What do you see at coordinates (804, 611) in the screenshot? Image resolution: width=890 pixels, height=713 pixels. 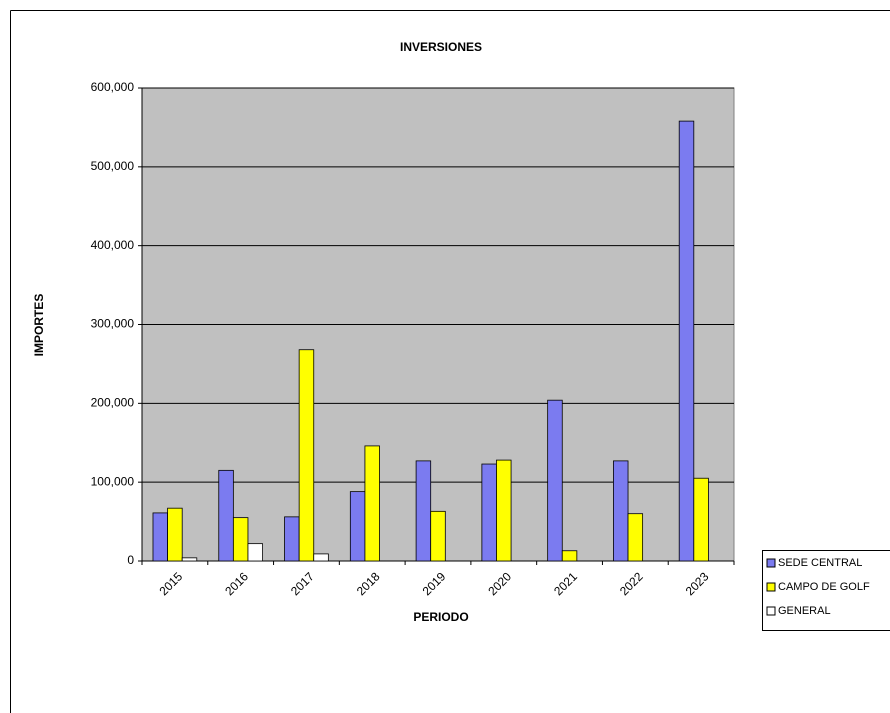 I see `legend-label: GENERAL` at bounding box center [804, 611].